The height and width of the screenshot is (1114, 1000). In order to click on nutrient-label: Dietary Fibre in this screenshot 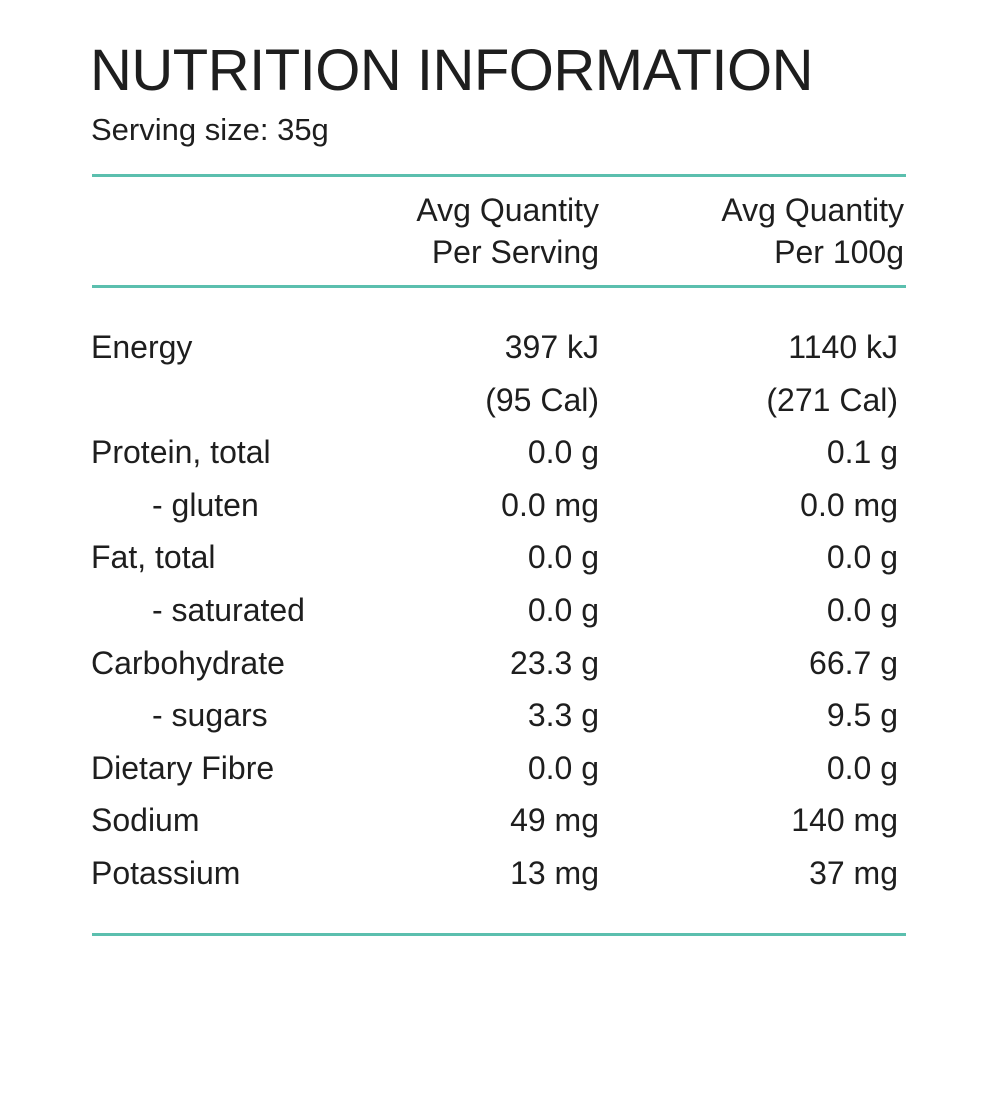, I will do `click(183, 767)`.